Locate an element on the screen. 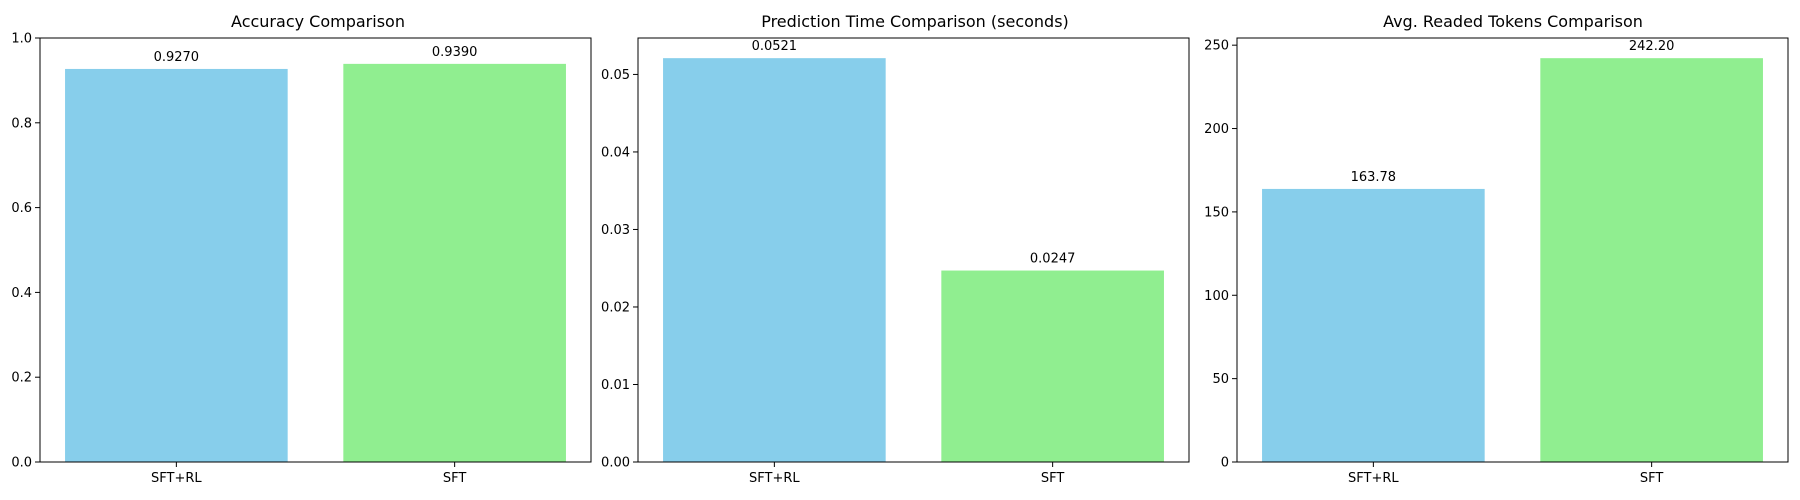 Image resolution: width=1800 pixels, height=500 pixels. data-label: 0.0247 is located at coordinates (1053, 259).